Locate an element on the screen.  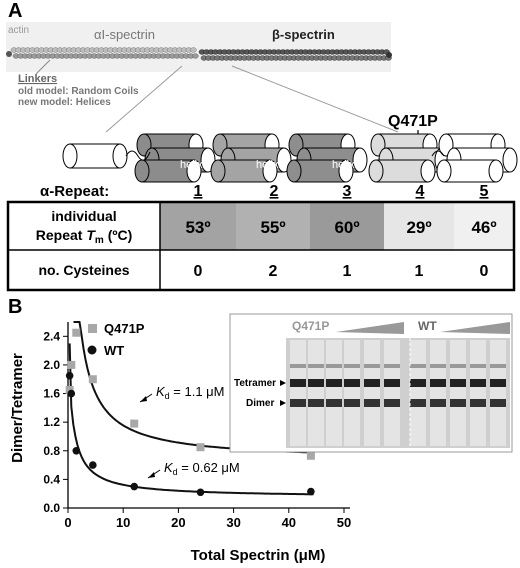
x-tick-label: 20 is located at coordinates (178, 522).